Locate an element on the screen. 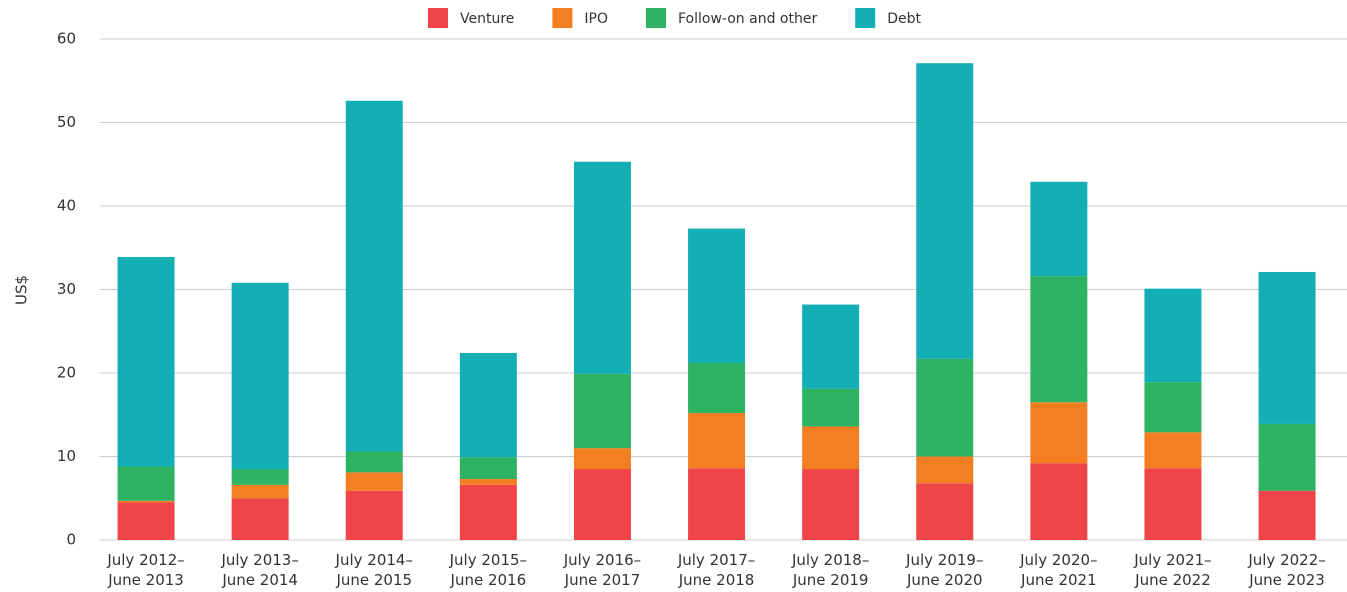 The image size is (1347, 592). y-tick-label: 20 is located at coordinates (66, 373).